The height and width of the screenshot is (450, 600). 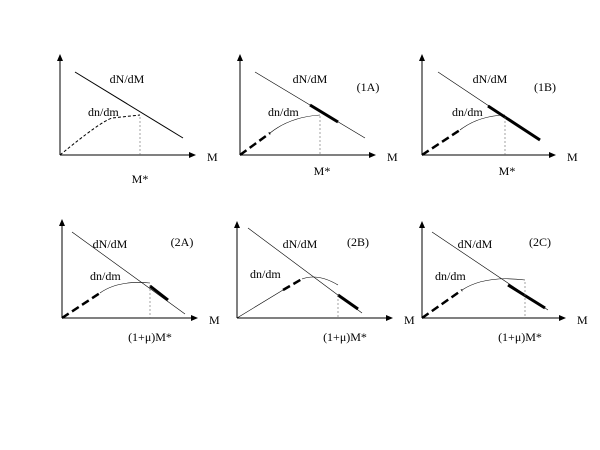 What do you see at coordinates (129, 105) in the screenshot?
I see `upper-line` at bounding box center [129, 105].